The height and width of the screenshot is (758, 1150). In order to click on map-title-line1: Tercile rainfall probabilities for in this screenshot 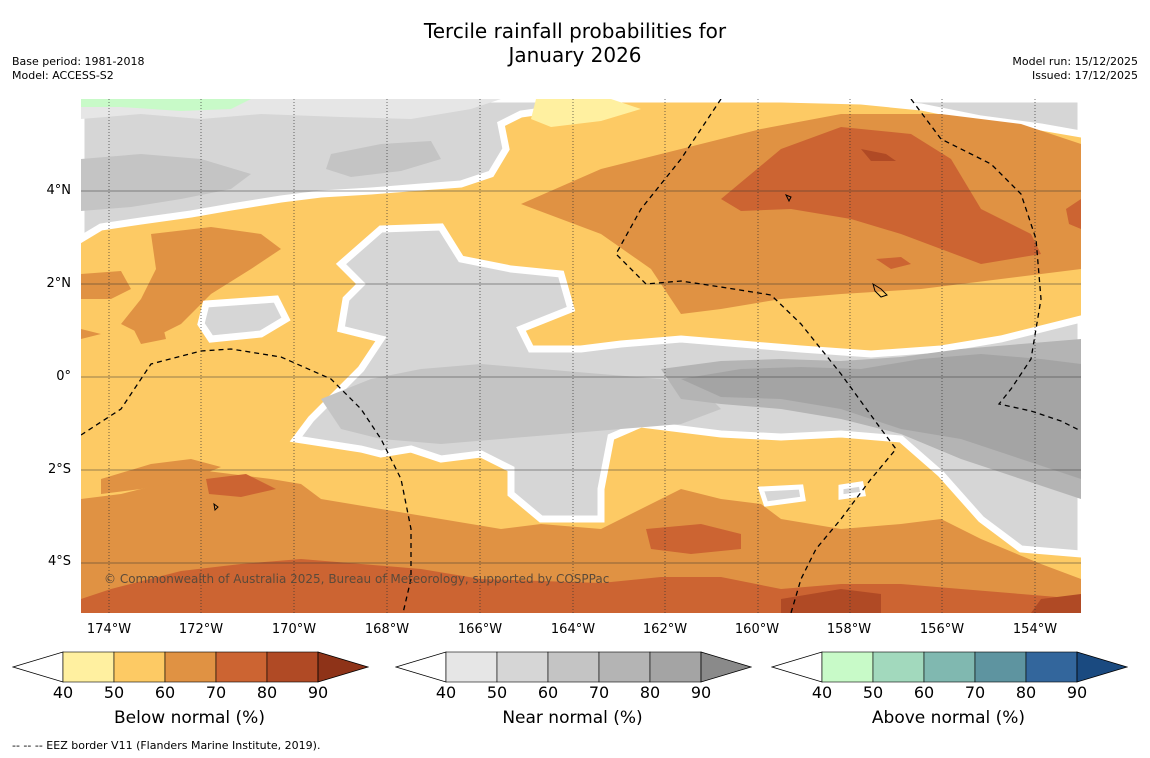, I will do `click(575, 31)`.